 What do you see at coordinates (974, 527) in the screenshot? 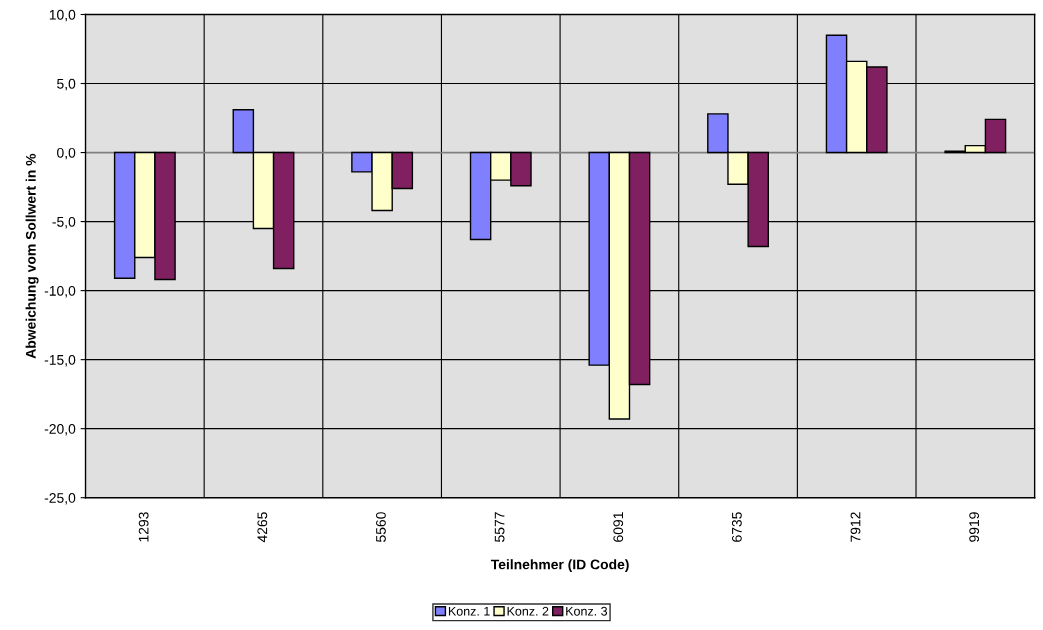
I see `x-tick-label: 9919` at bounding box center [974, 527].